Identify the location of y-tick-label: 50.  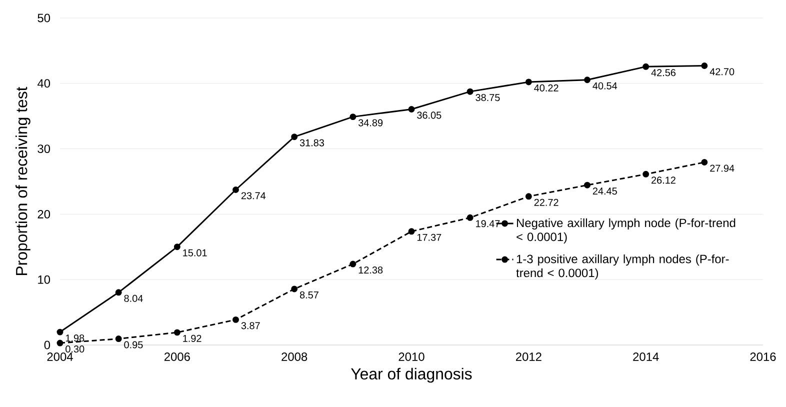
(44, 18).